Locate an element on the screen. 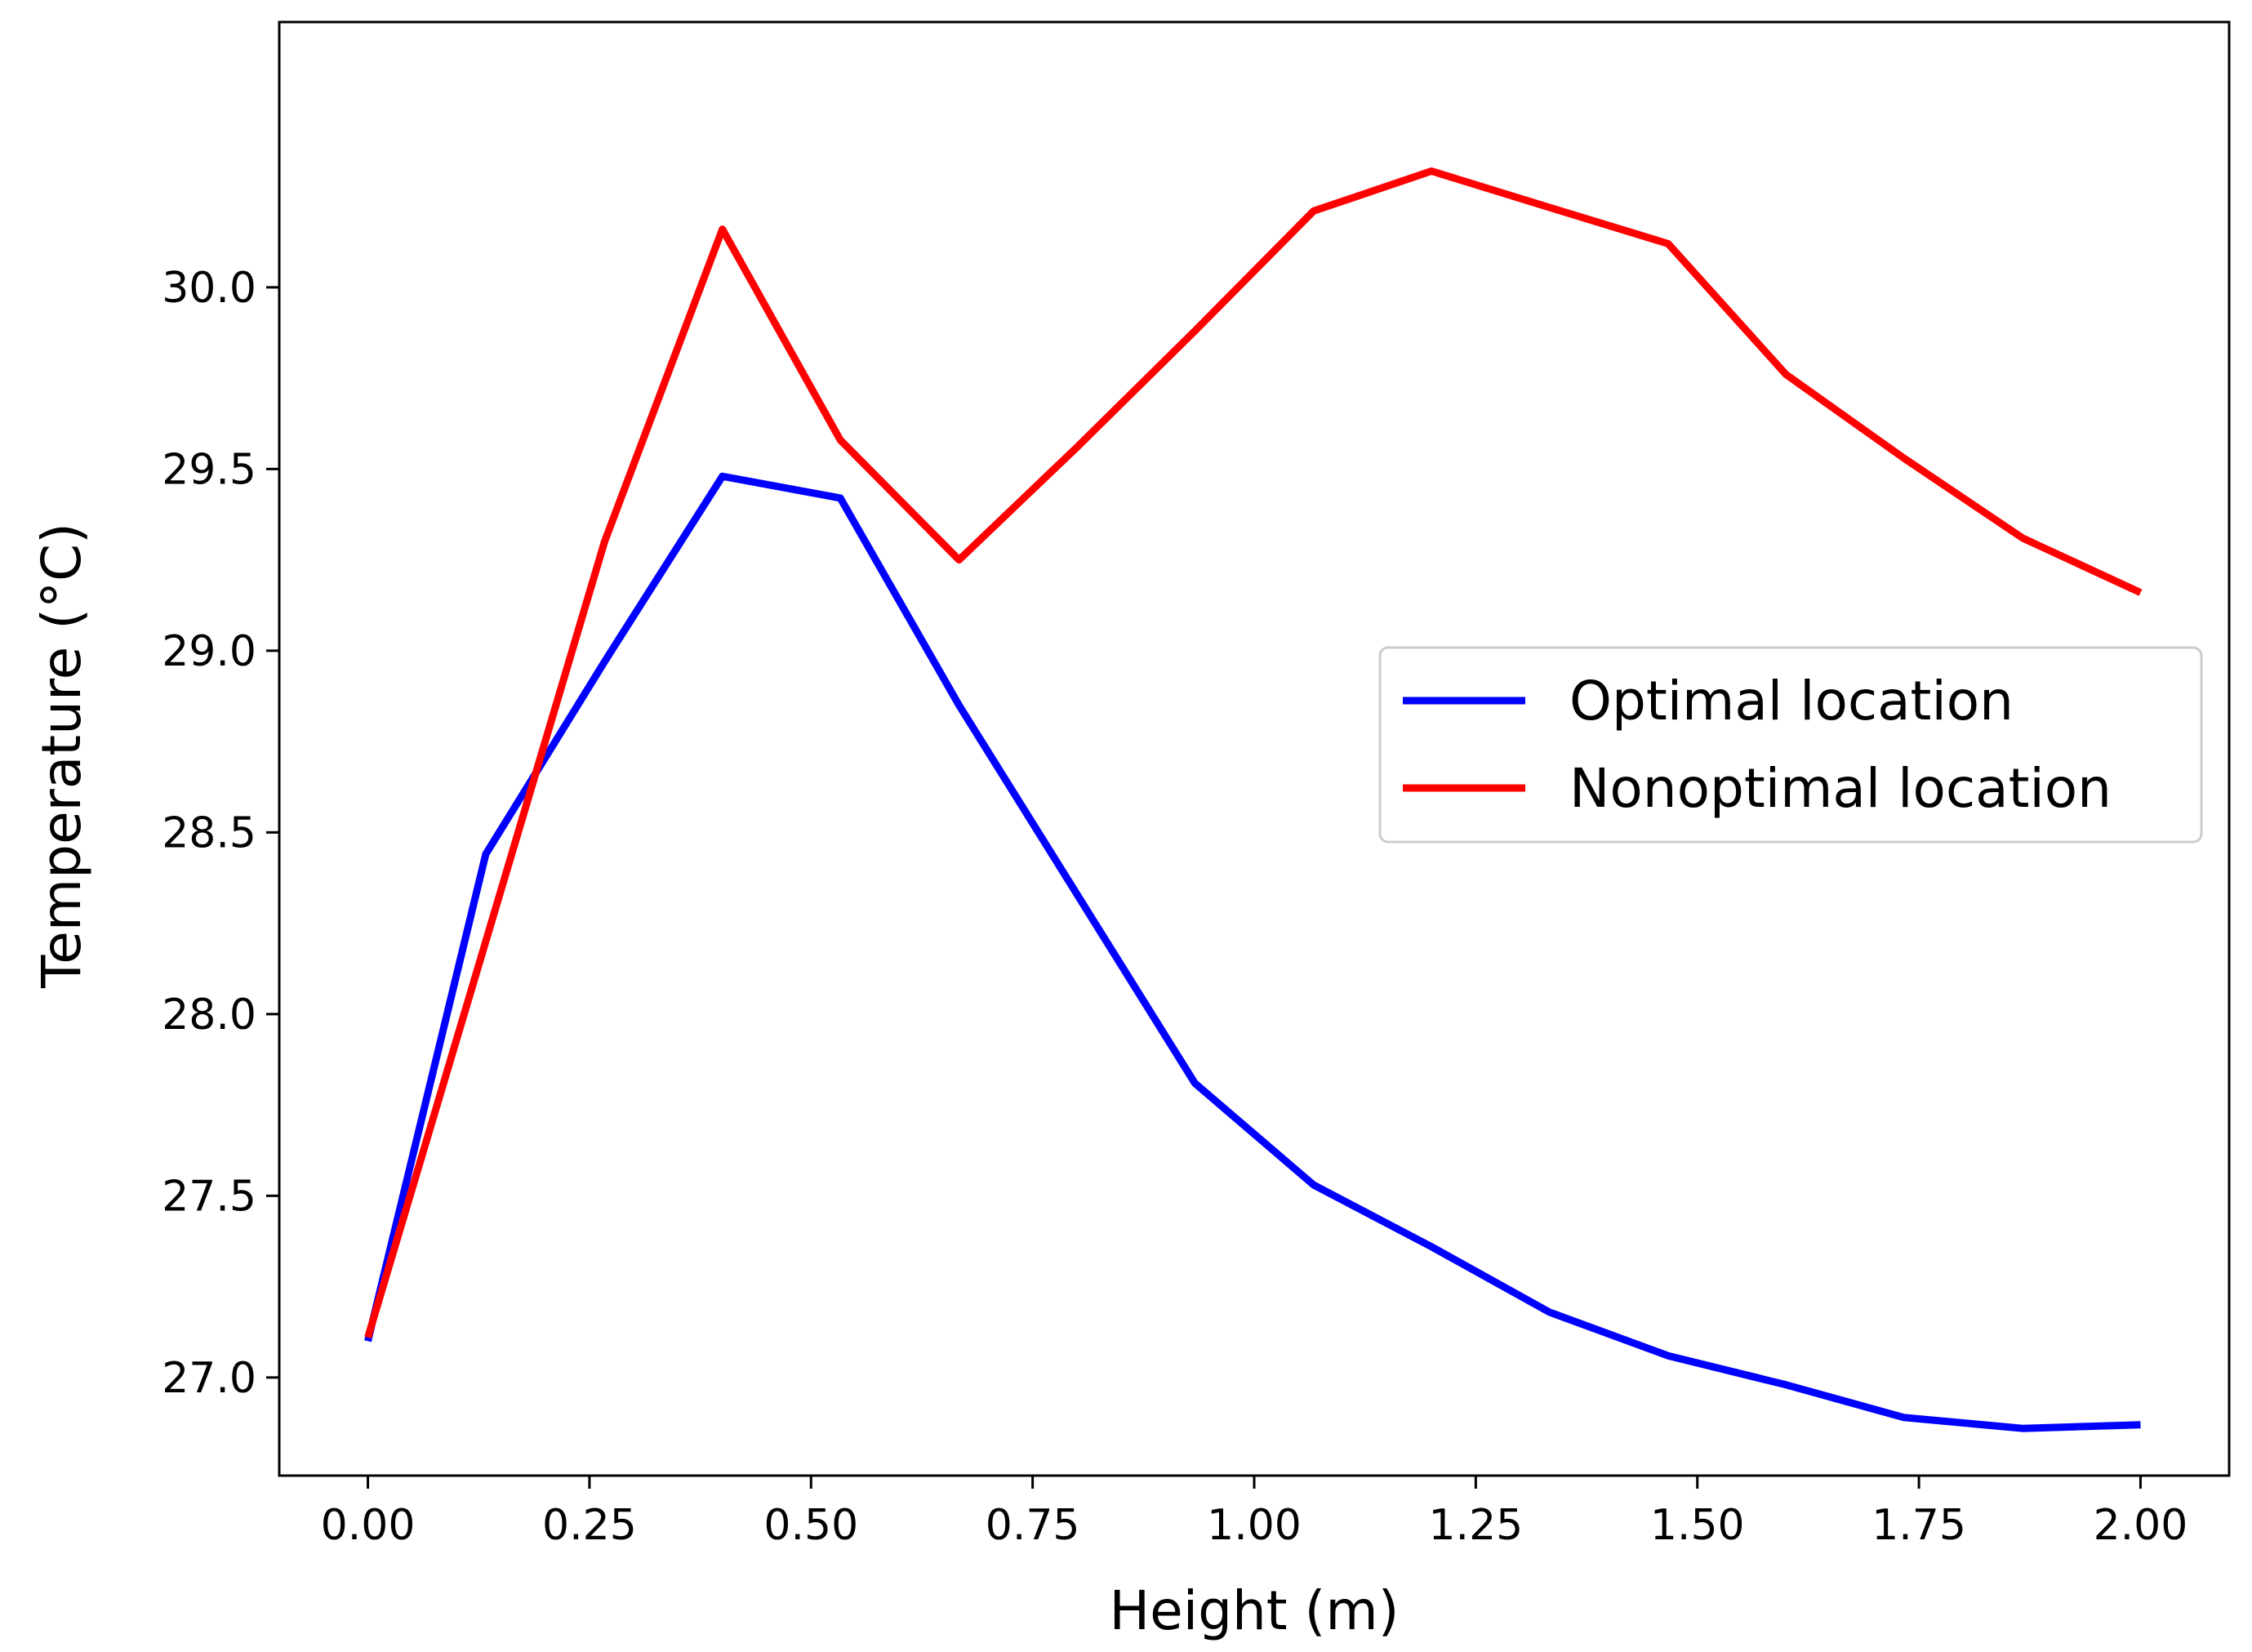 The image size is (2252, 1652). y-axis-label: Temperature (°C) is located at coordinates (62, 756).